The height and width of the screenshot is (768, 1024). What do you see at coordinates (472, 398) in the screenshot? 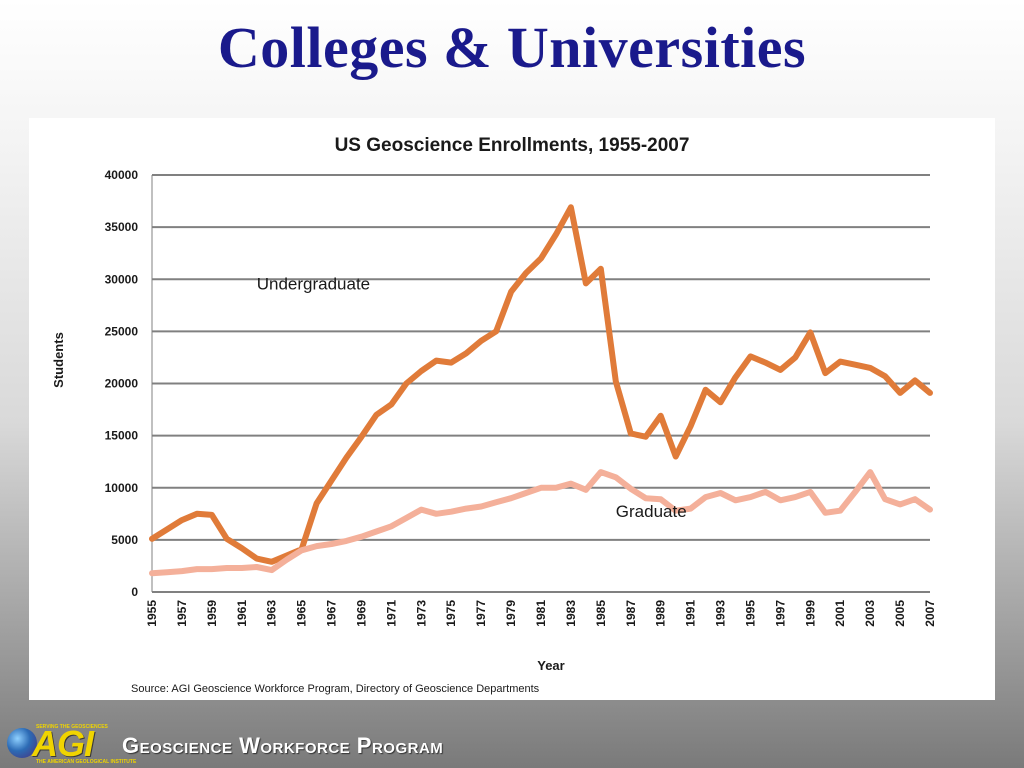
I see `series-labels: Undergraduate Graduate` at bounding box center [472, 398].